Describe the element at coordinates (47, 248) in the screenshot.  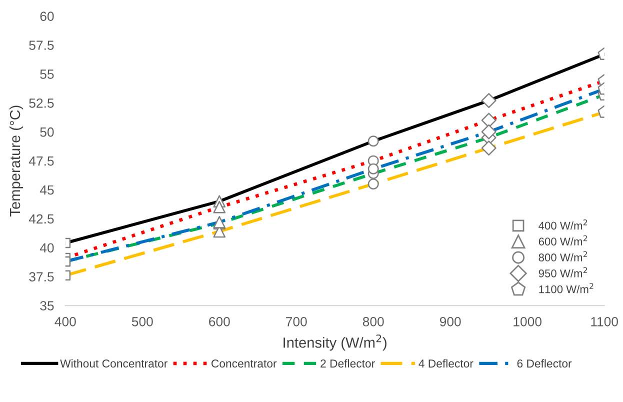
I see `y-tick-label: 40` at that location.